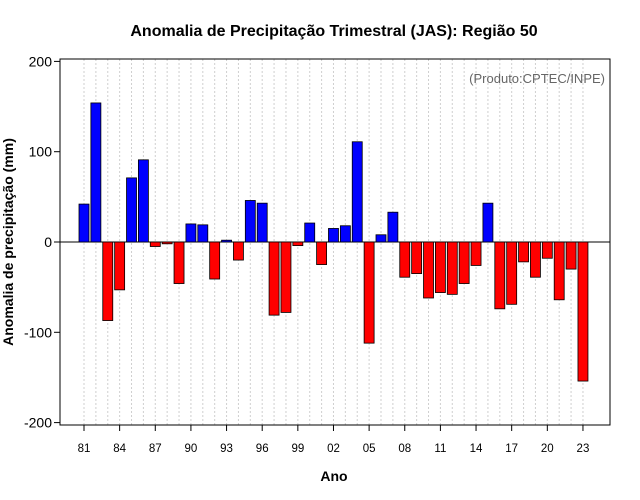 This screenshot has width=640, height=500. What do you see at coordinates (417, 258) in the screenshot?
I see `bar-2009` at bounding box center [417, 258].